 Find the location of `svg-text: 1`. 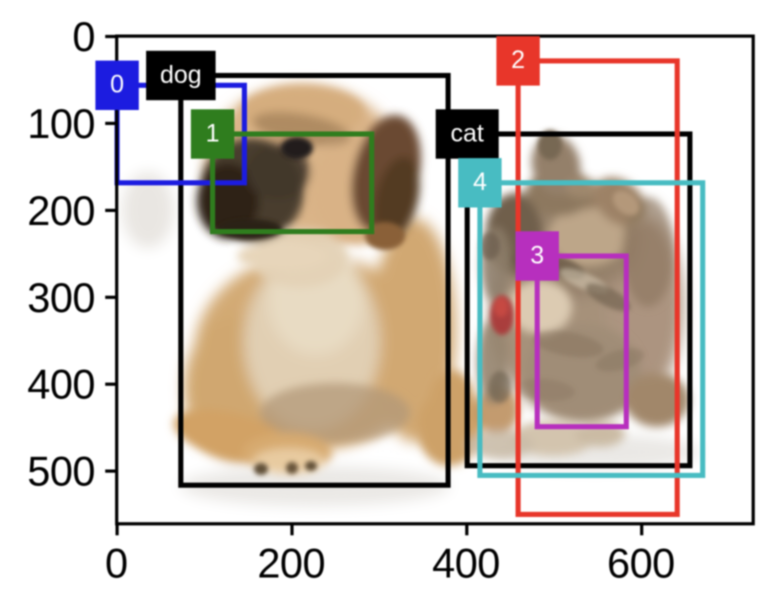

svg-text: 1 is located at coordinates (213, 133).